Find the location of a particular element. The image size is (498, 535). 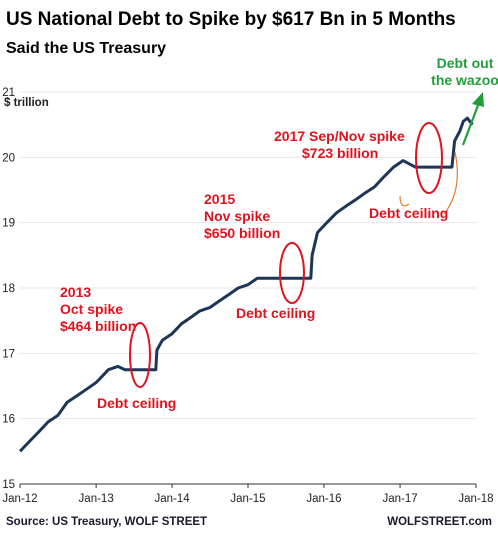

annotation-debt-ceiling-2017: Debt ceiling is located at coordinates (408, 213).